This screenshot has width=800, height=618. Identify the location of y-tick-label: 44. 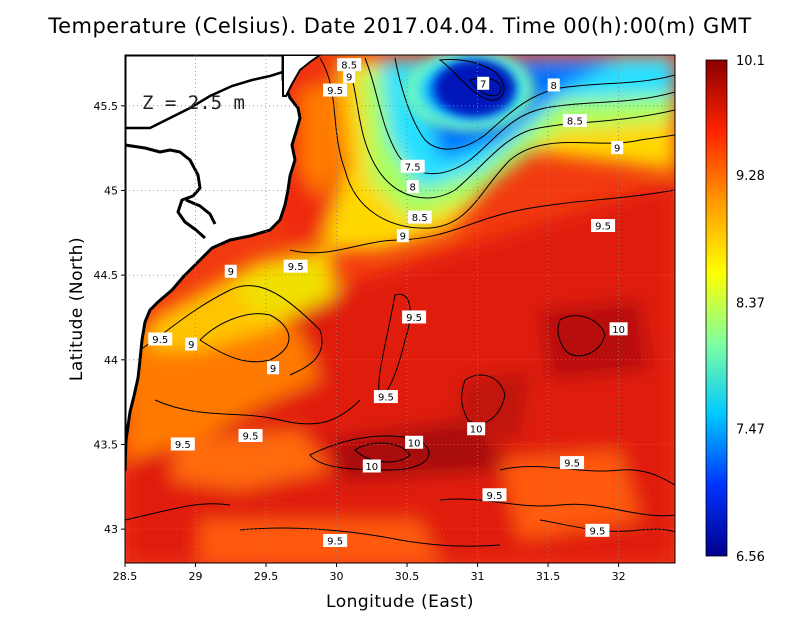
(111, 360).